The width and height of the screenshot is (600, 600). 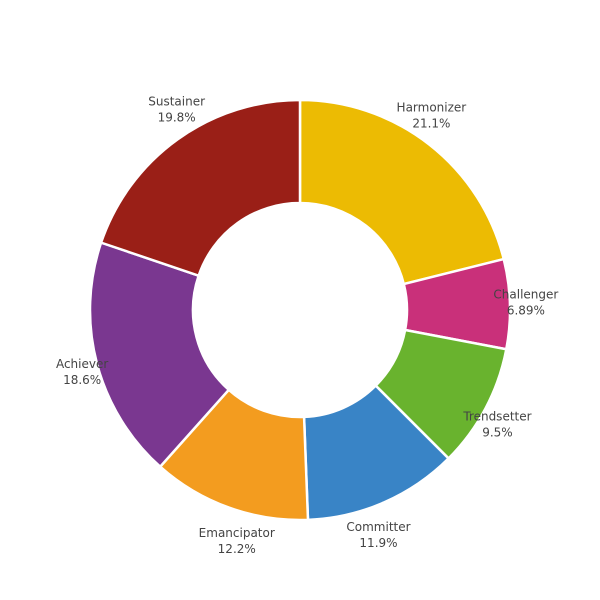 What do you see at coordinates (526, 311) in the screenshot?
I see `slice-value-label: 6.89%` at bounding box center [526, 311].